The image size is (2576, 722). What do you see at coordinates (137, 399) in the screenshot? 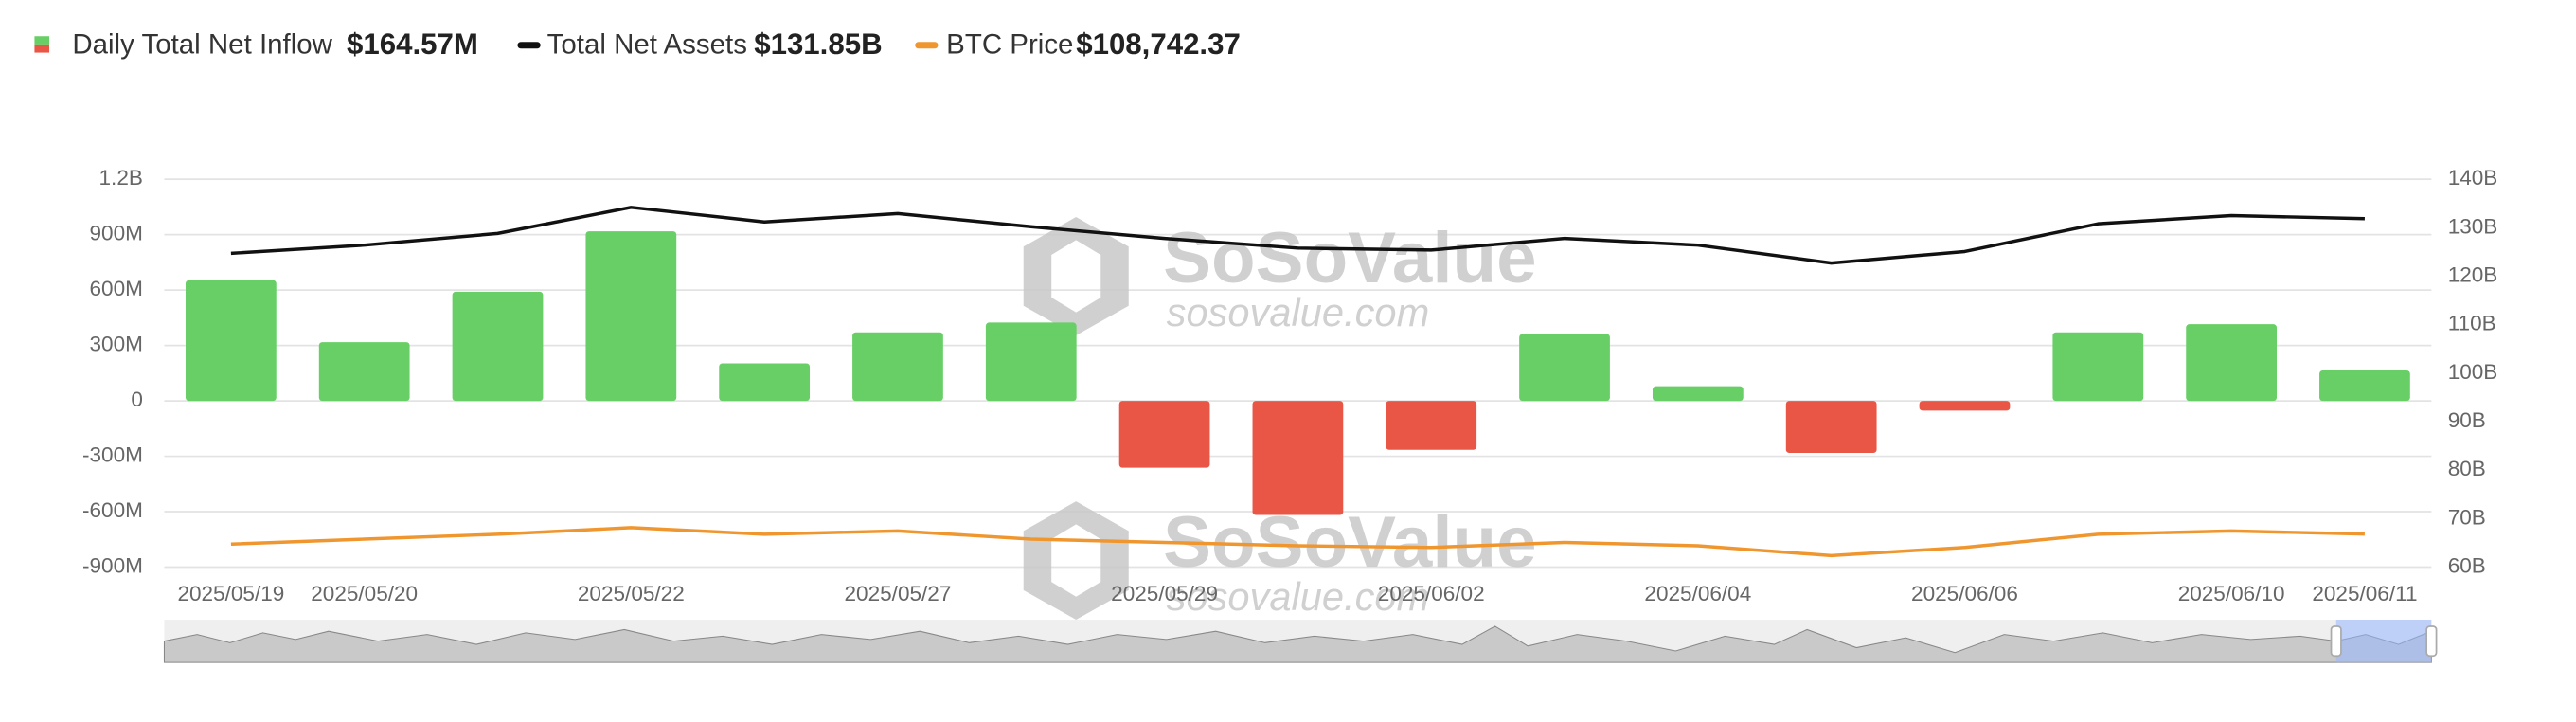
I see `y-tick-label: 0` at bounding box center [137, 399].